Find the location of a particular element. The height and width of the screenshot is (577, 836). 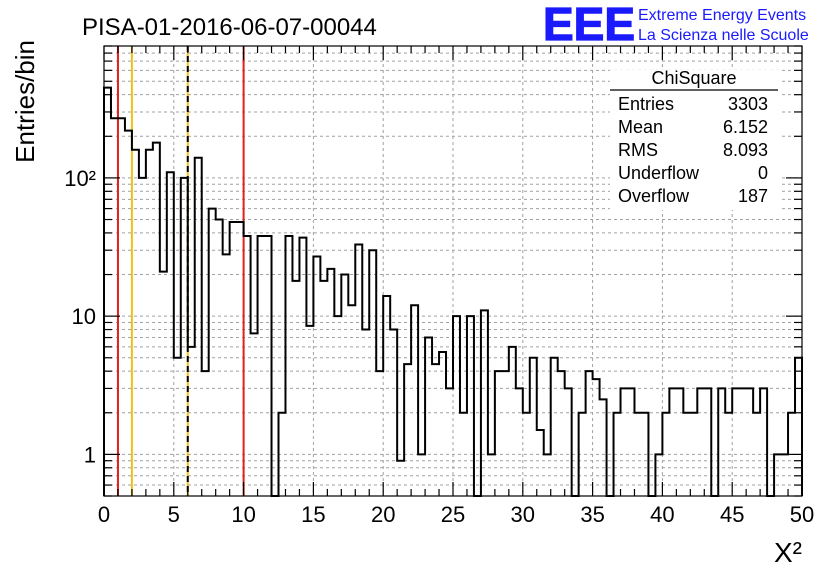

x-tick-label: 5 is located at coordinates (174, 514).